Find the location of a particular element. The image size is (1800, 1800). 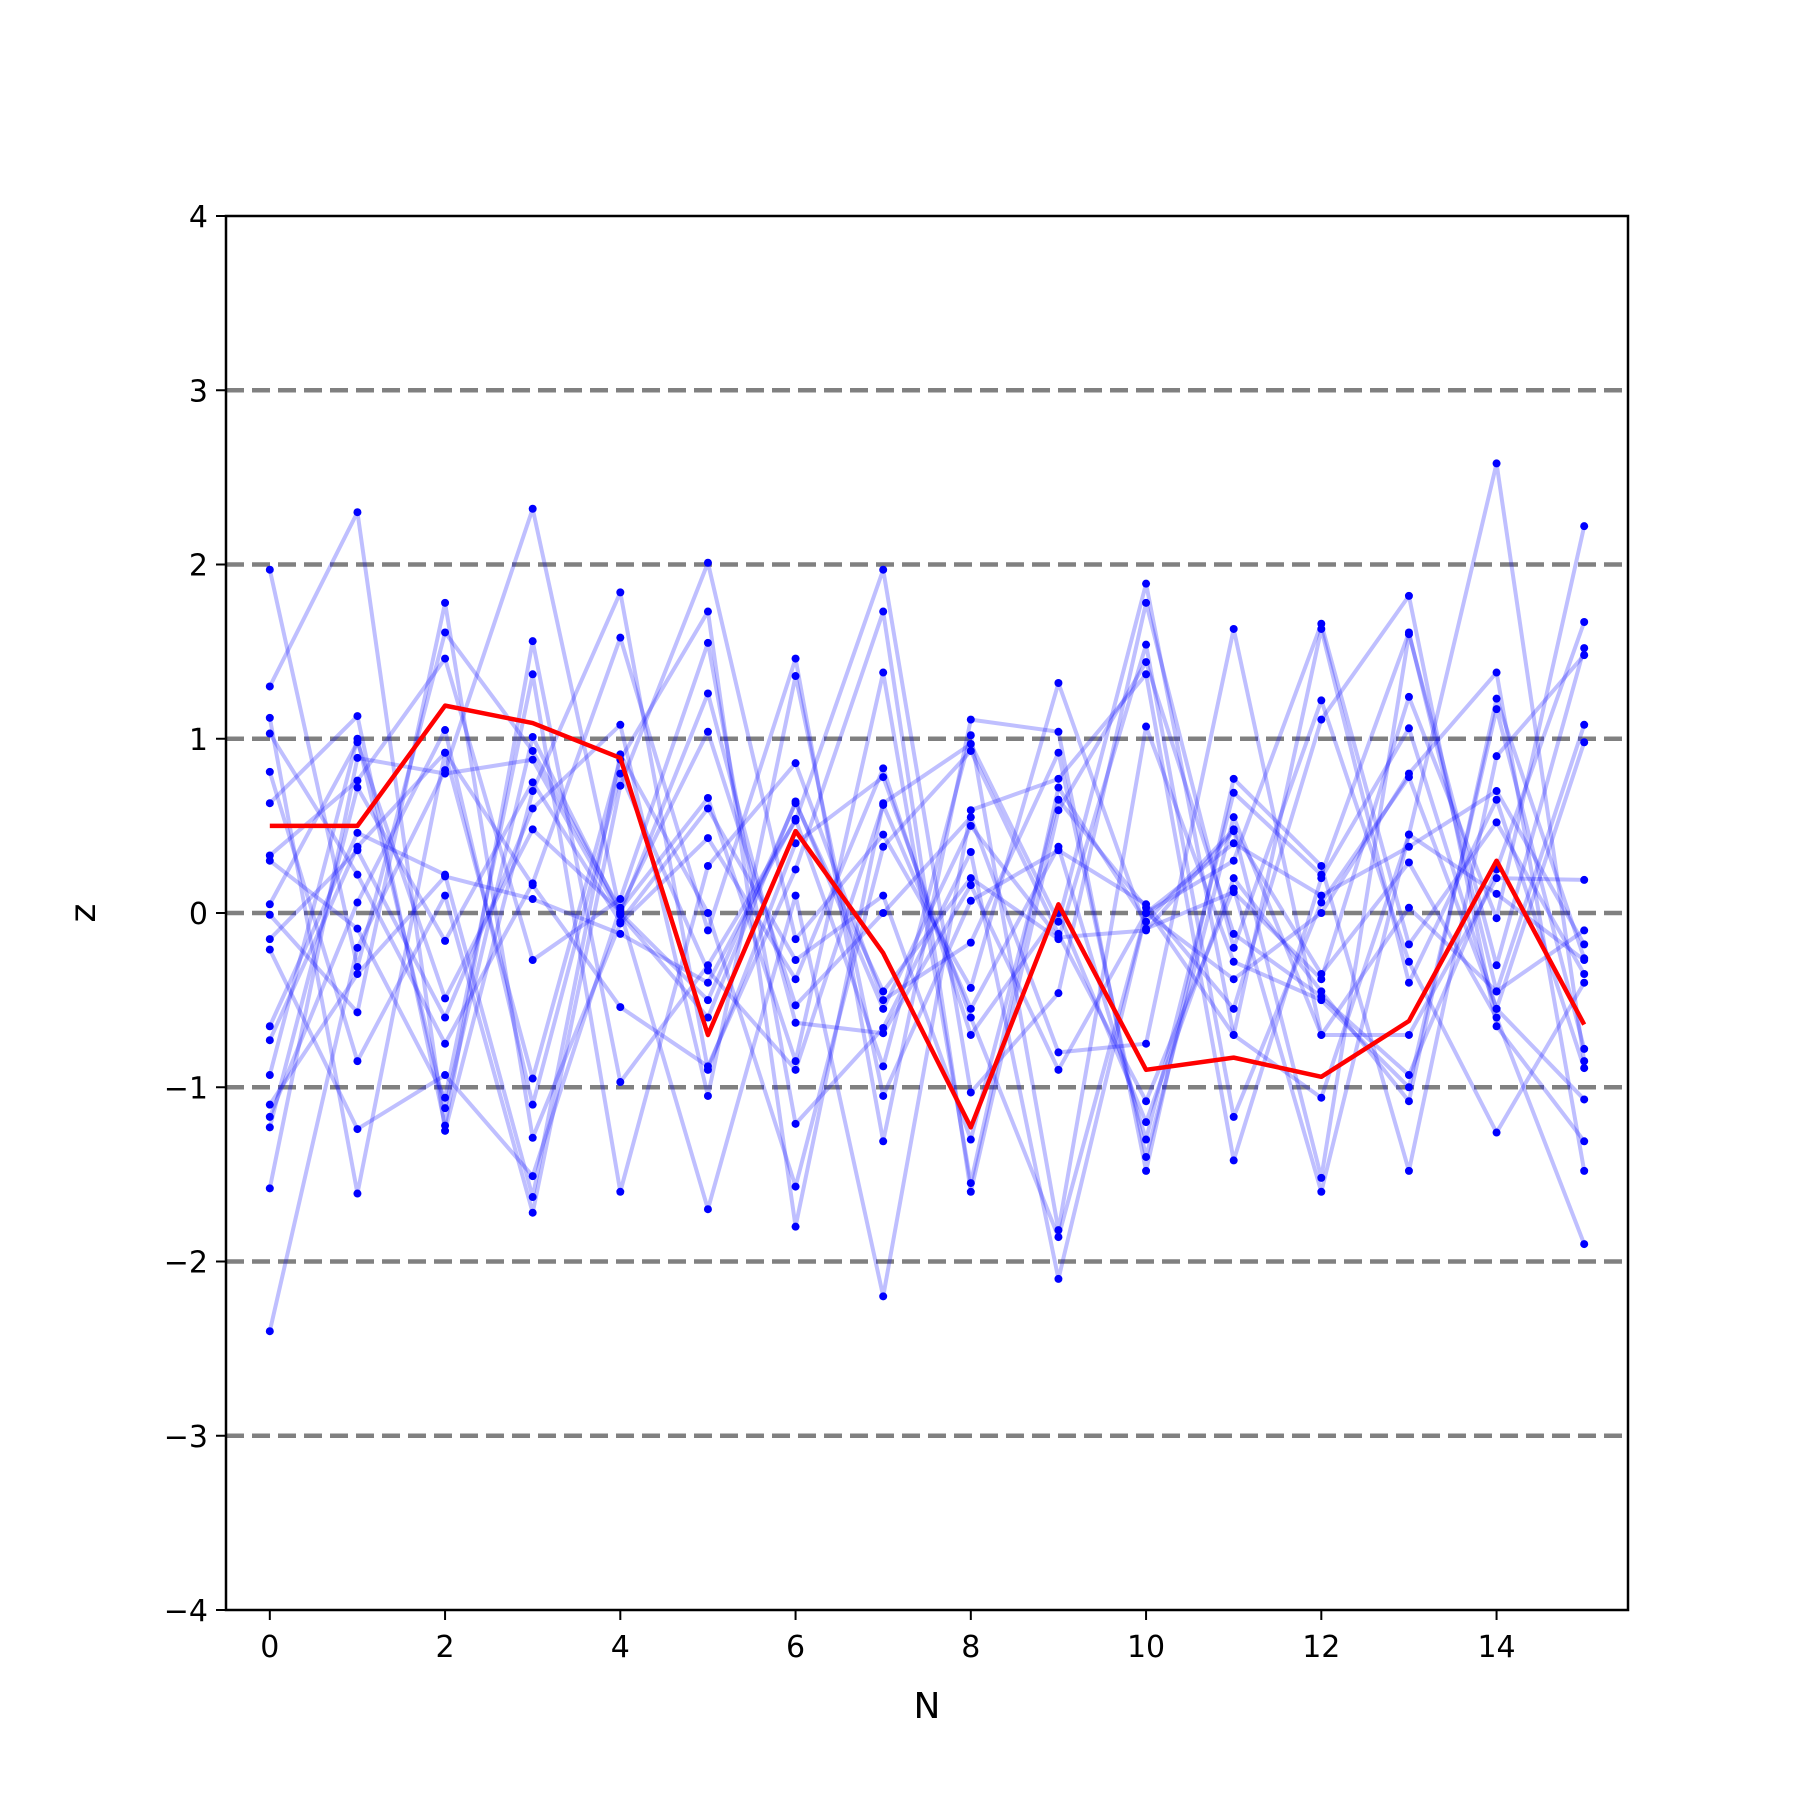

y-tick-label-3: 3 is located at coordinates (198, 391).